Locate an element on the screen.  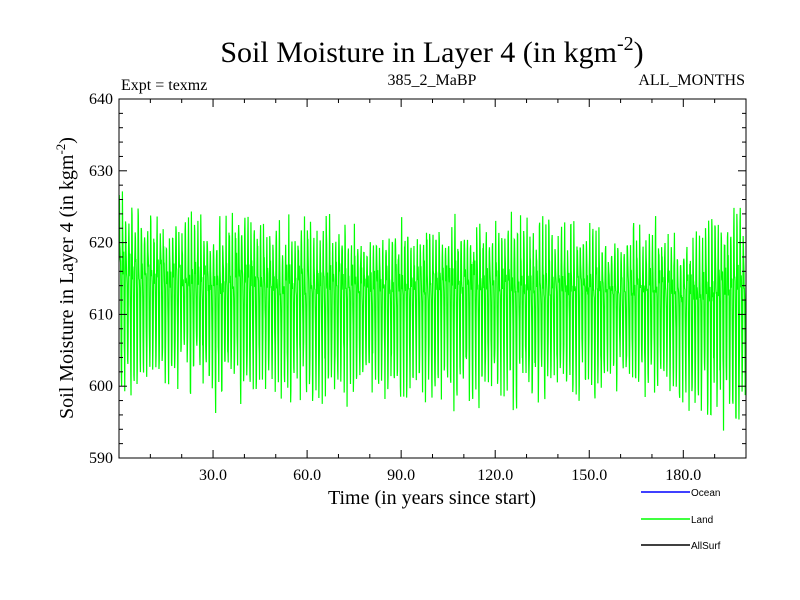
x-tick-label: 150.0 is located at coordinates (589, 475).